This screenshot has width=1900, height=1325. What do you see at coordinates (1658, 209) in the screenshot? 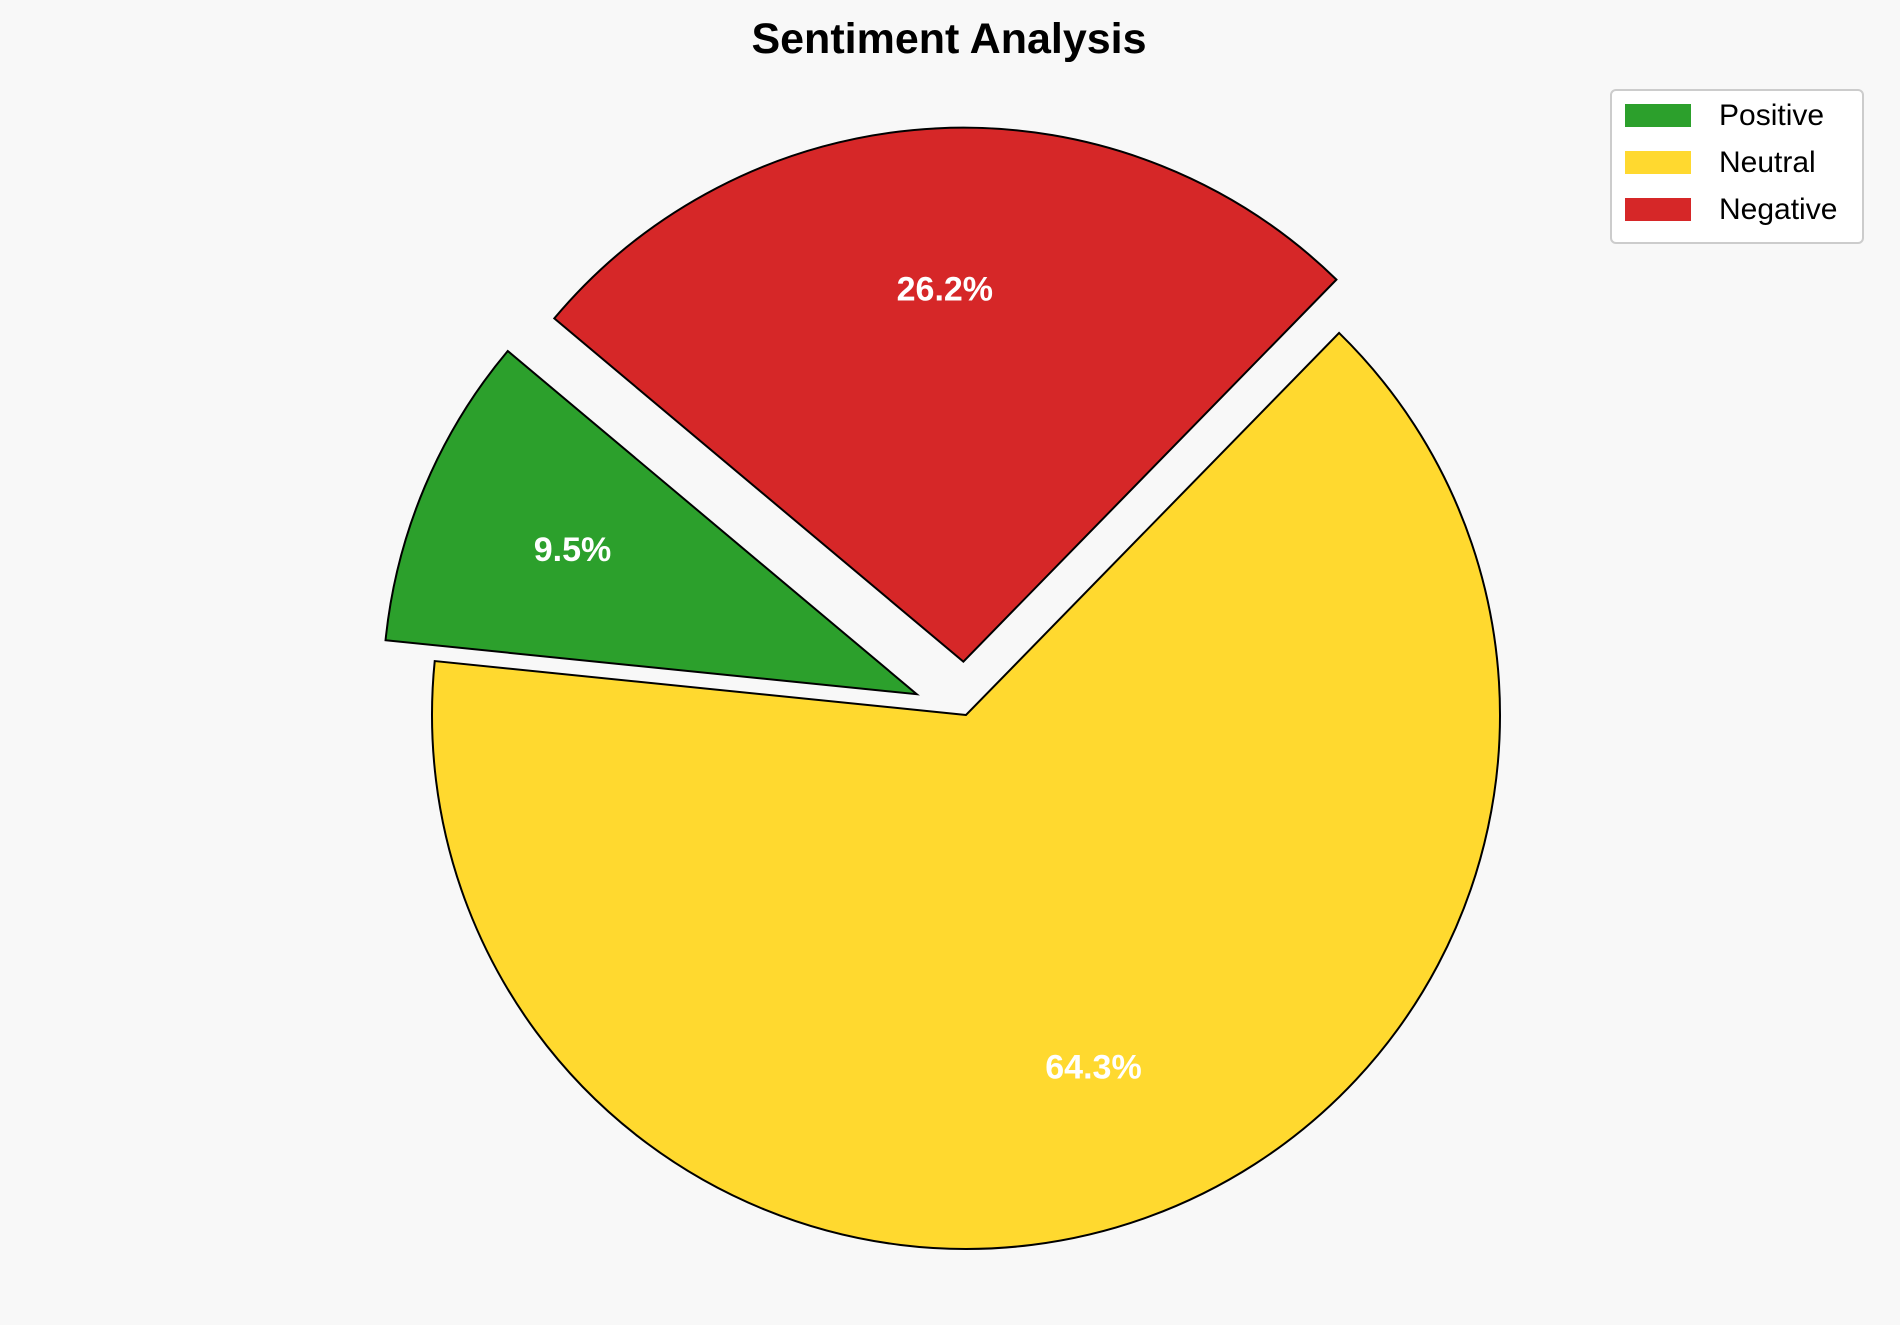
I see `legend-swatch-negative` at bounding box center [1658, 209].